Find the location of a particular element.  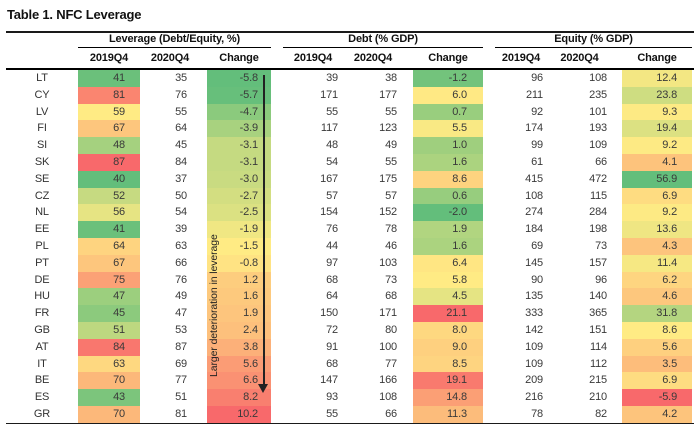

cell-debt-2019q4: 147 is located at coordinates (329, 380).